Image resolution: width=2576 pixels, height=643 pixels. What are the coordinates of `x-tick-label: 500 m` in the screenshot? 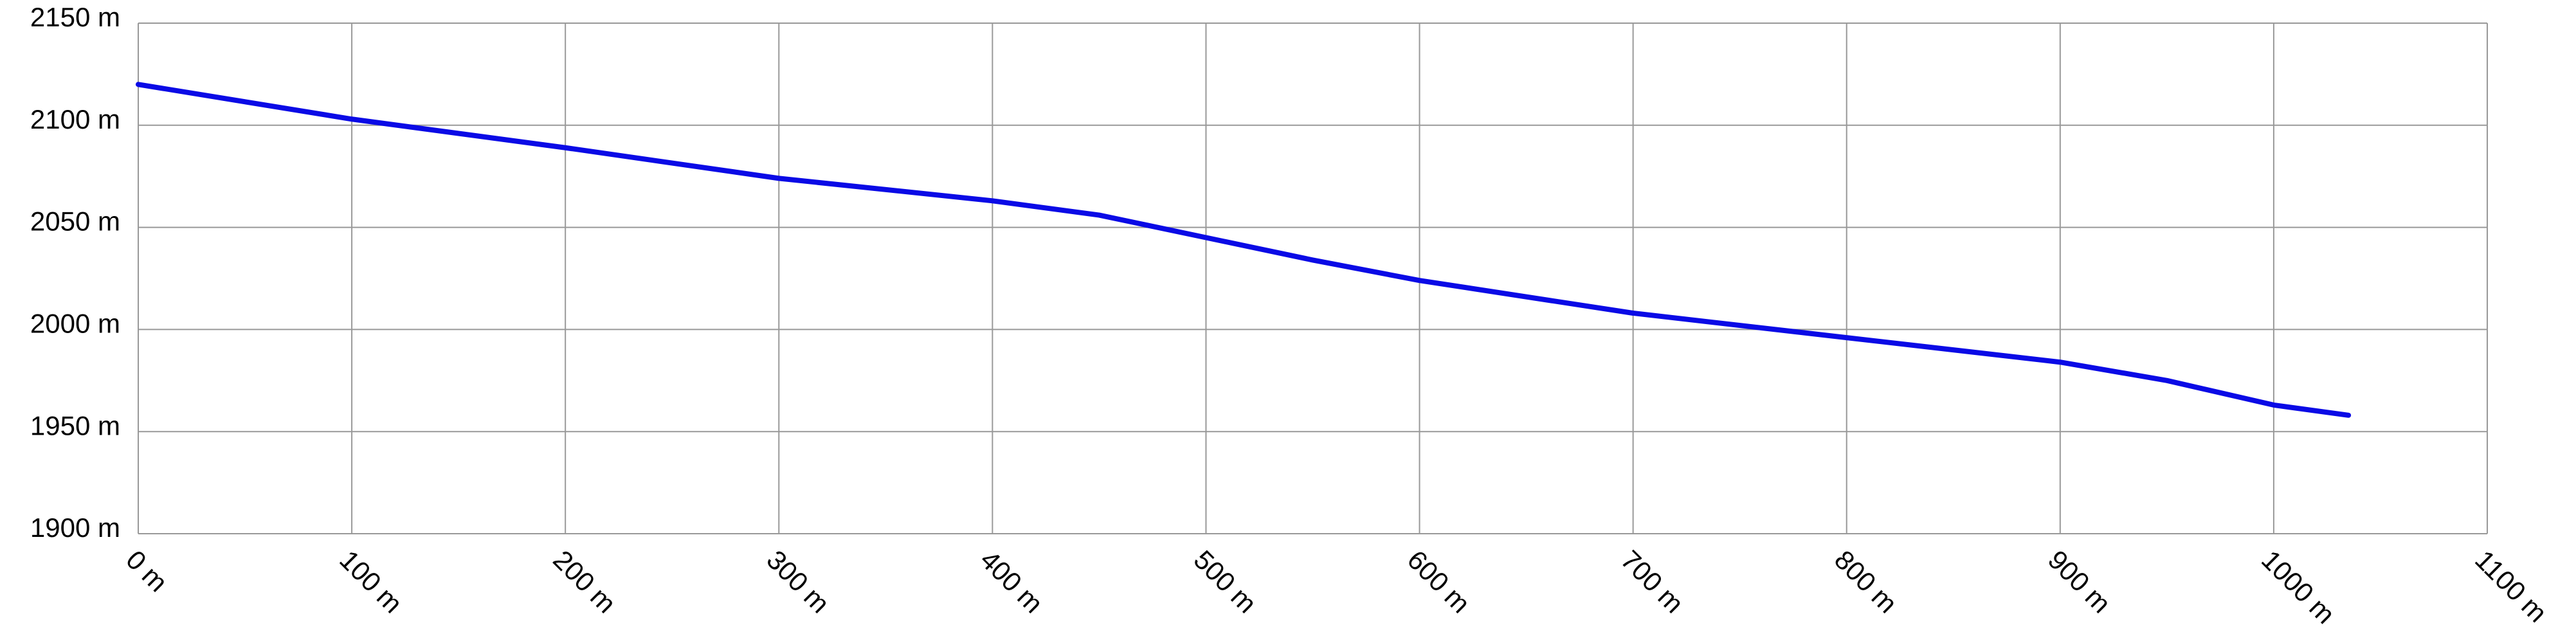 It's located at (1225, 582).